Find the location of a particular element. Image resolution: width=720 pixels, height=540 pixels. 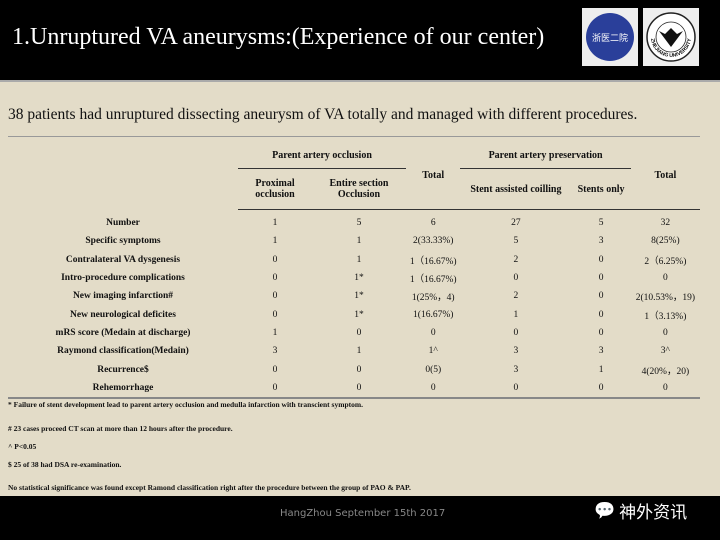

university-seal-icon: ZHEJIANG UNIVERSITY is located at coordinates (671, 37).